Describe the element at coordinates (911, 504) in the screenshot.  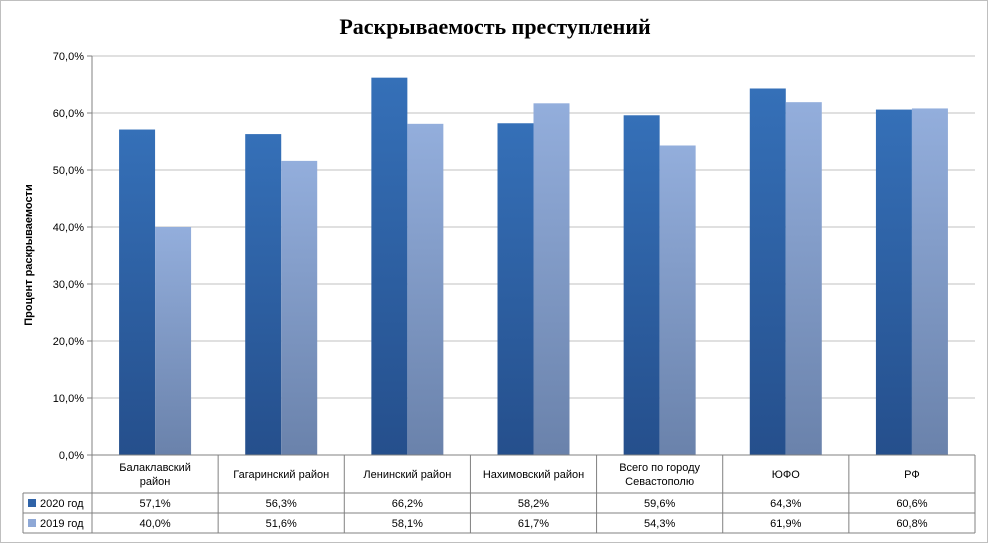
I see `data-label: 60,6%` at that location.